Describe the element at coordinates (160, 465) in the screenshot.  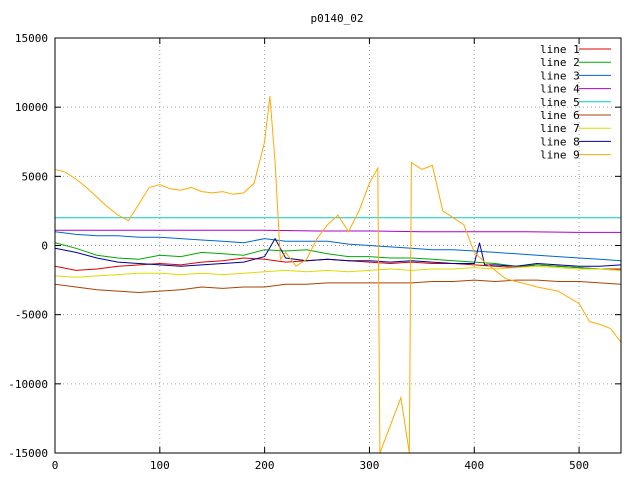
I see `x-tick-label: 100` at that location.